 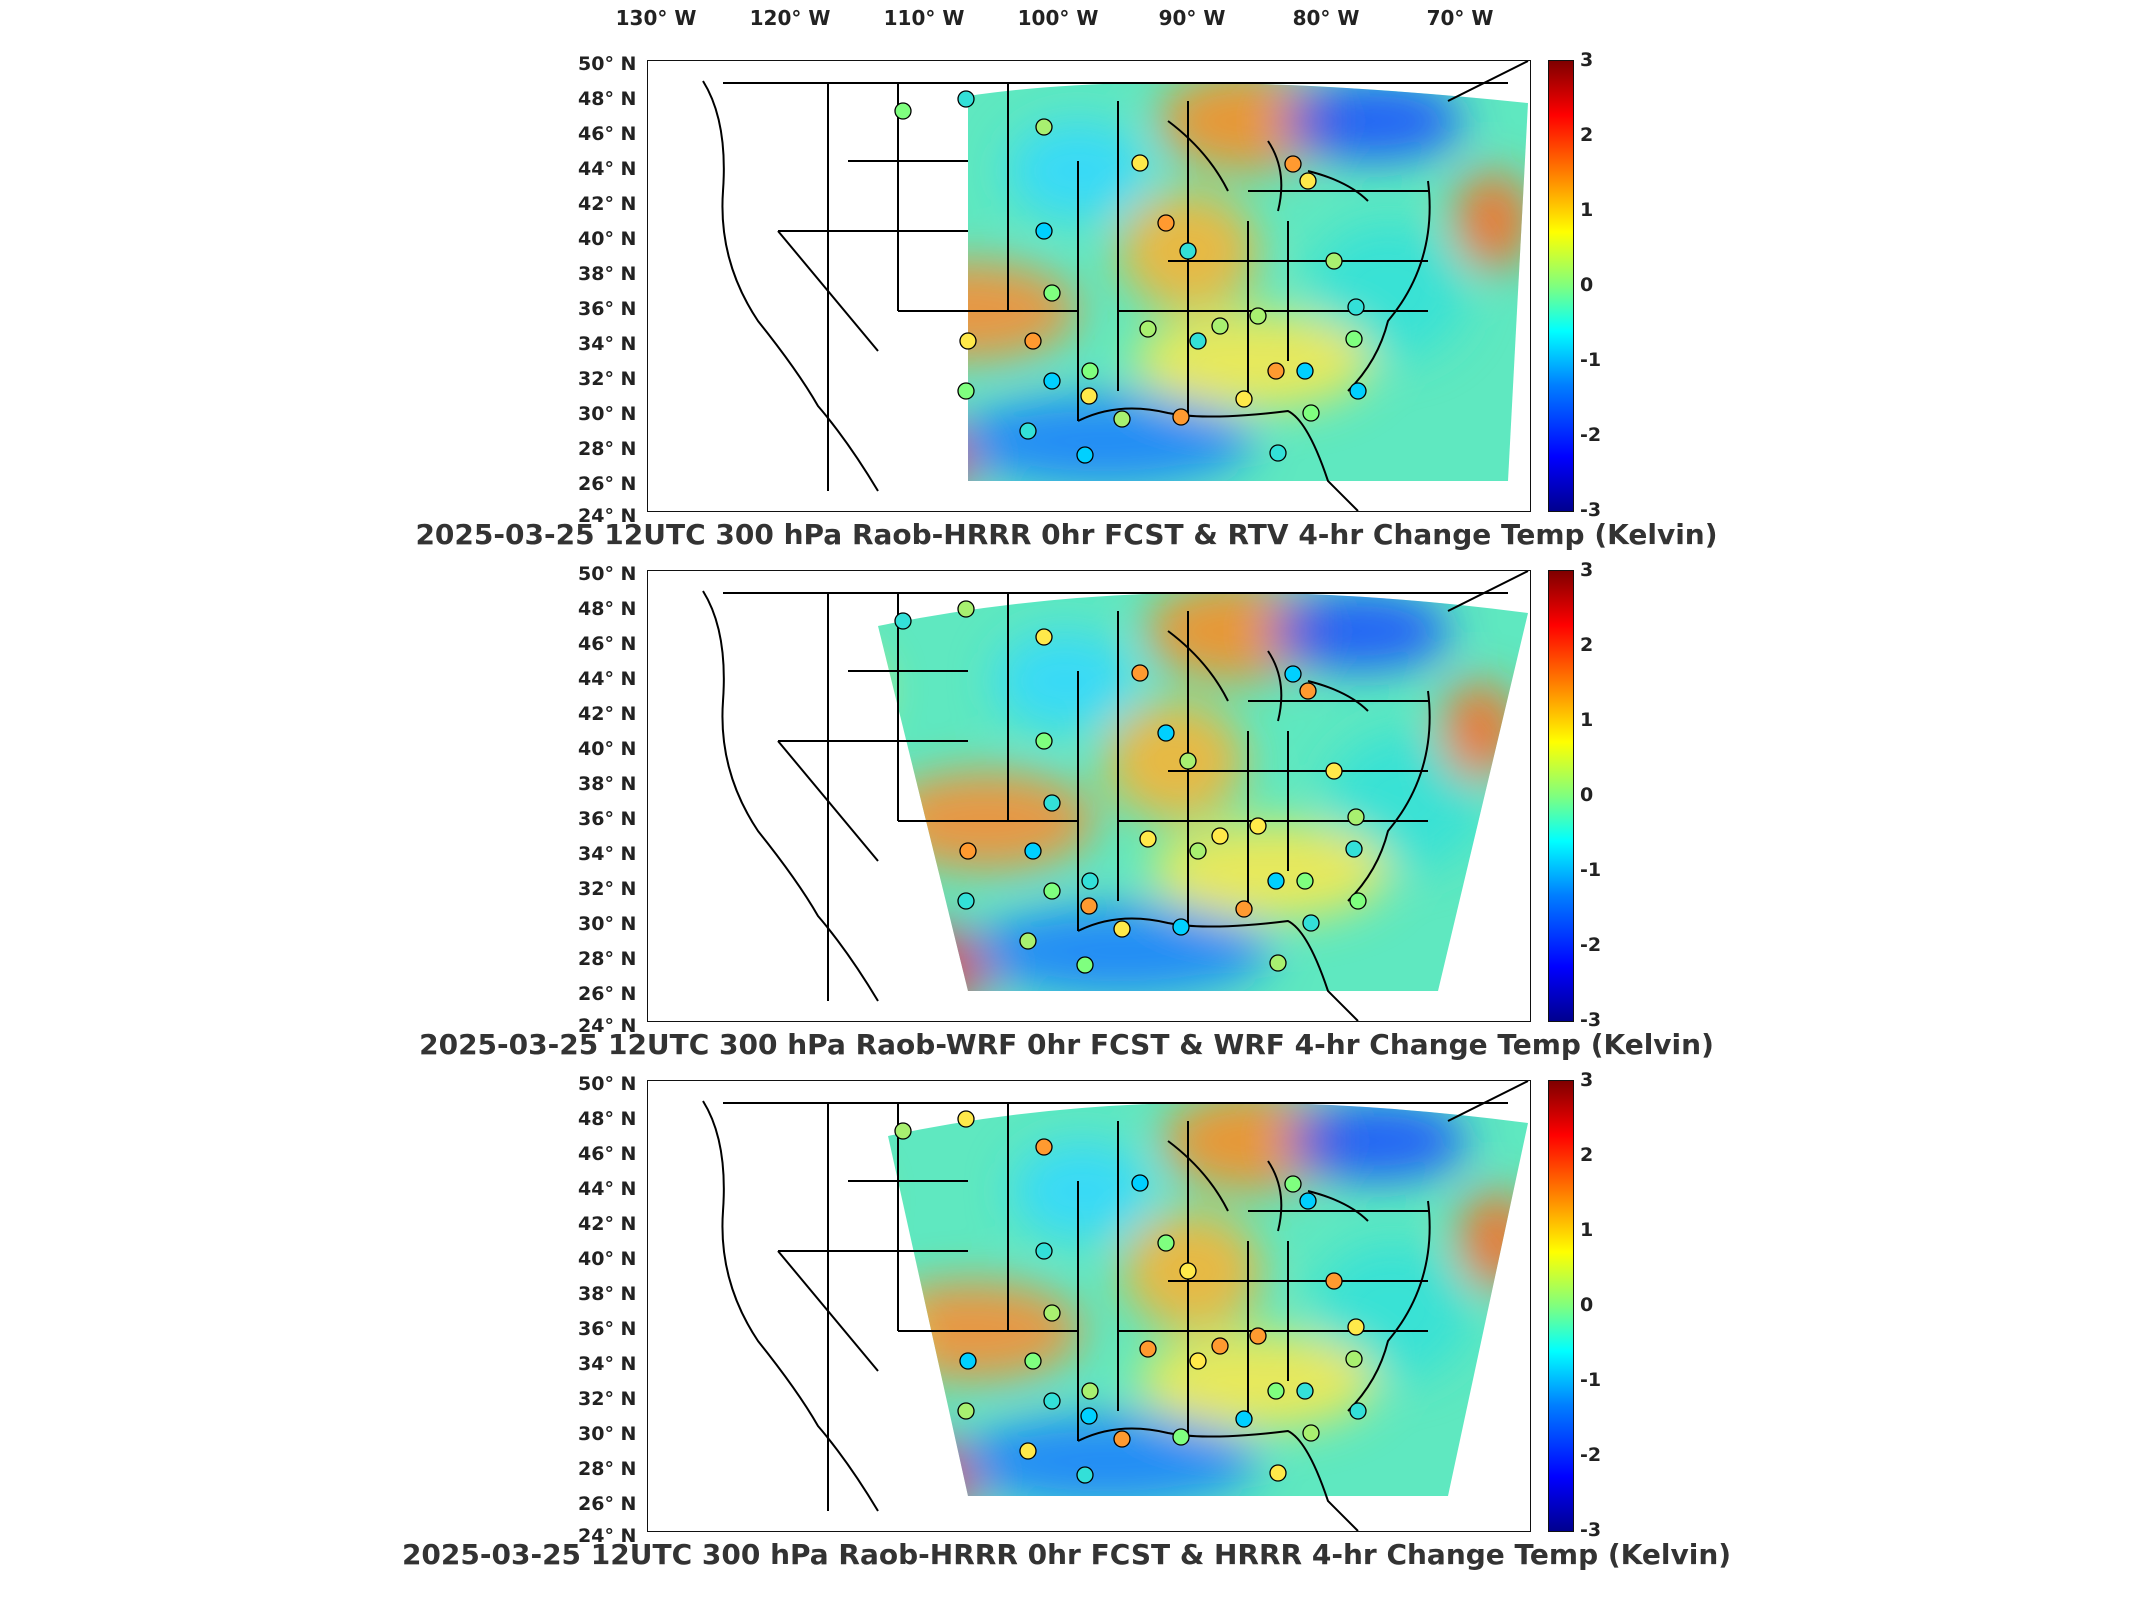 I want to click on temperature-map, so click(x=1089, y=1306).